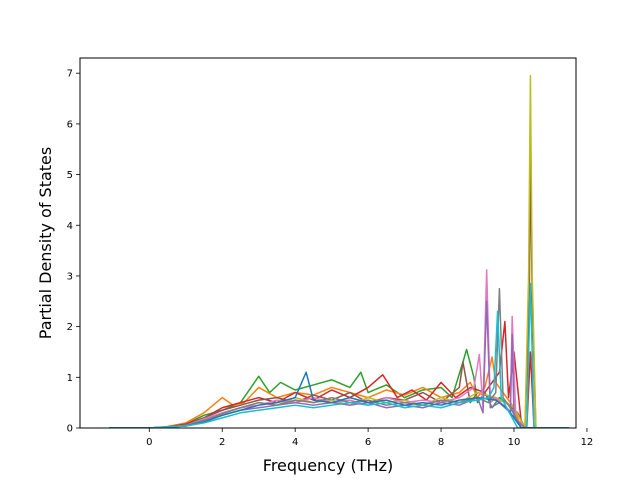 Image resolution: width=640 pixels, height=480 pixels. What do you see at coordinates (222, 442) in the screenshot?
I see `x-tick-label: 2` at bounding box center [222, 442].